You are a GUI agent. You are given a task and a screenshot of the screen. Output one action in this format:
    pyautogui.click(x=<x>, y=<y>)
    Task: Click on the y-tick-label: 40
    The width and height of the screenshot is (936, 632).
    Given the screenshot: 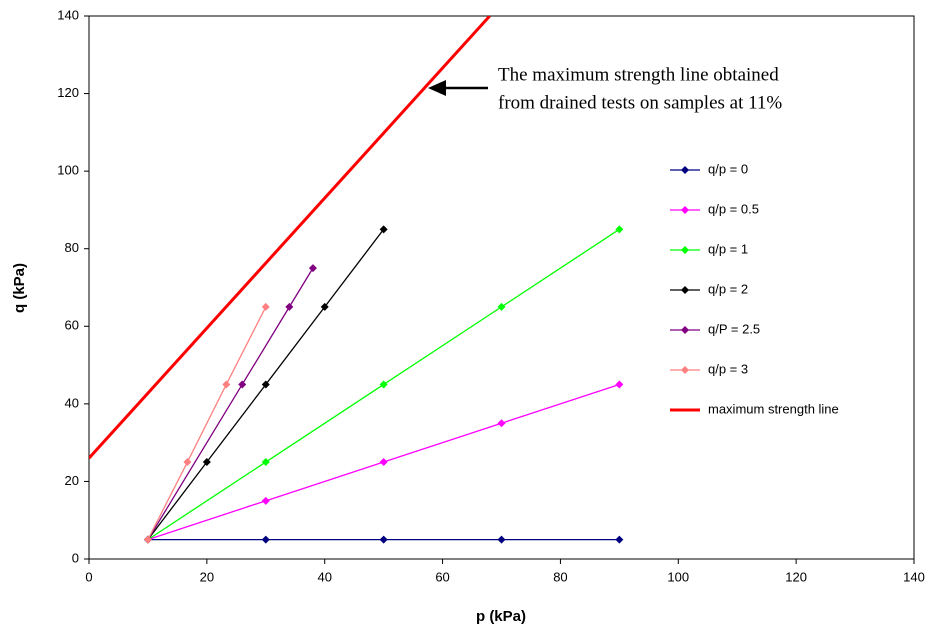 What is the action you would take?
    pyautogui.click(x=72, y=402)
    